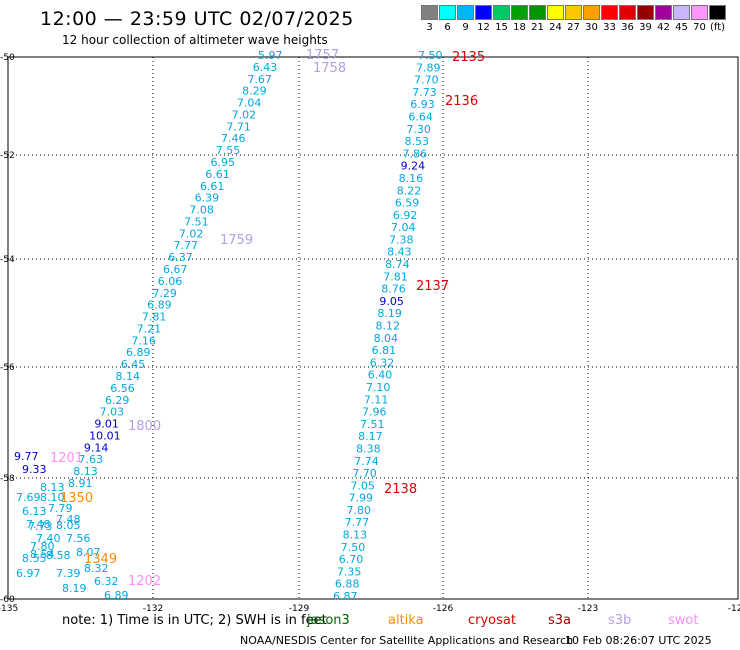 The height and width of the screenshot is (650, 740). I want to click on track1-value: 6.67, so click(175, 269).